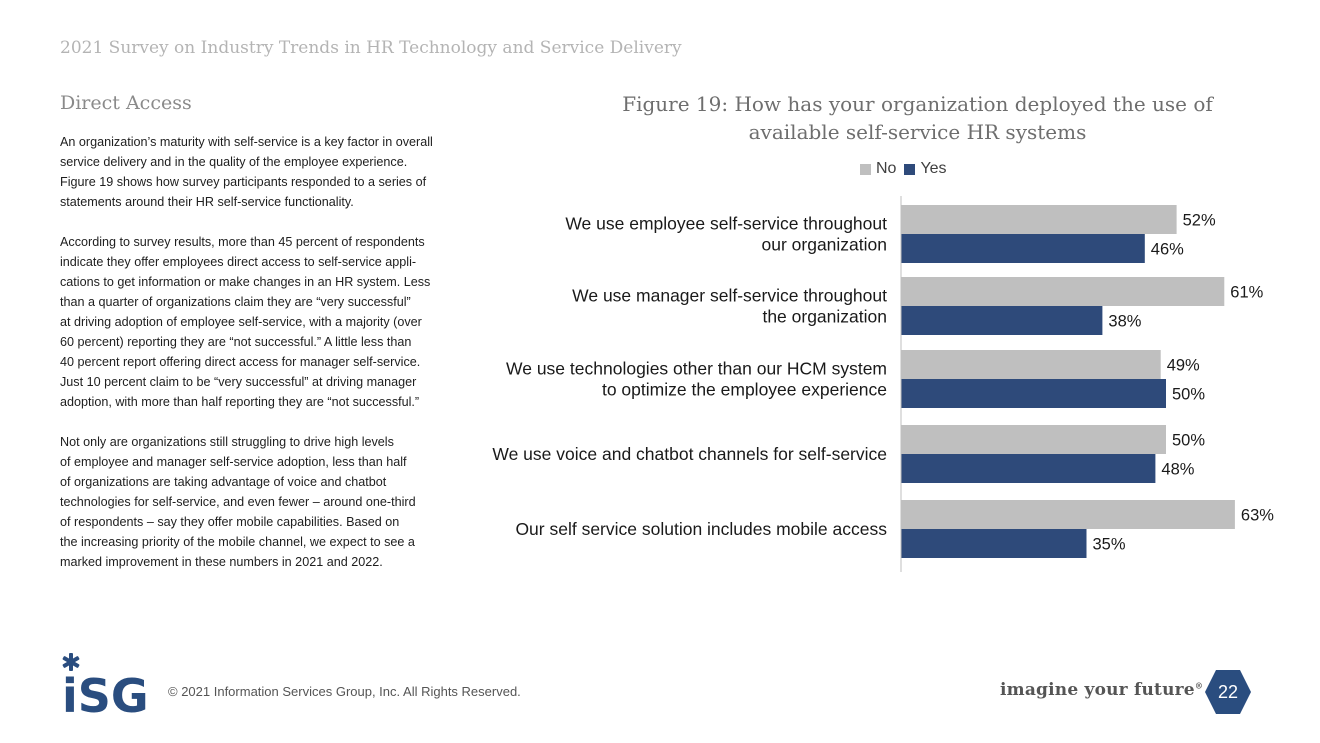  I want to click on data-label-no-3: 49%, so click(1183, 366).